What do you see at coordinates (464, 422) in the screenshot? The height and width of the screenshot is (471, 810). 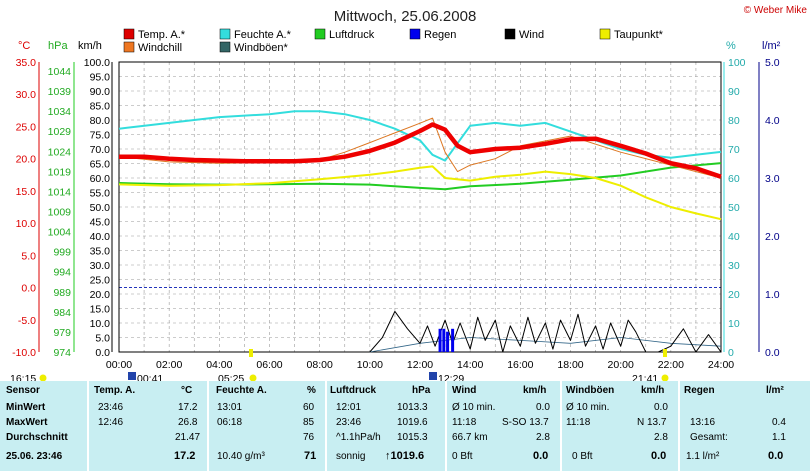 I see `wind-info: 11:18` at bounding box center [464, 422].